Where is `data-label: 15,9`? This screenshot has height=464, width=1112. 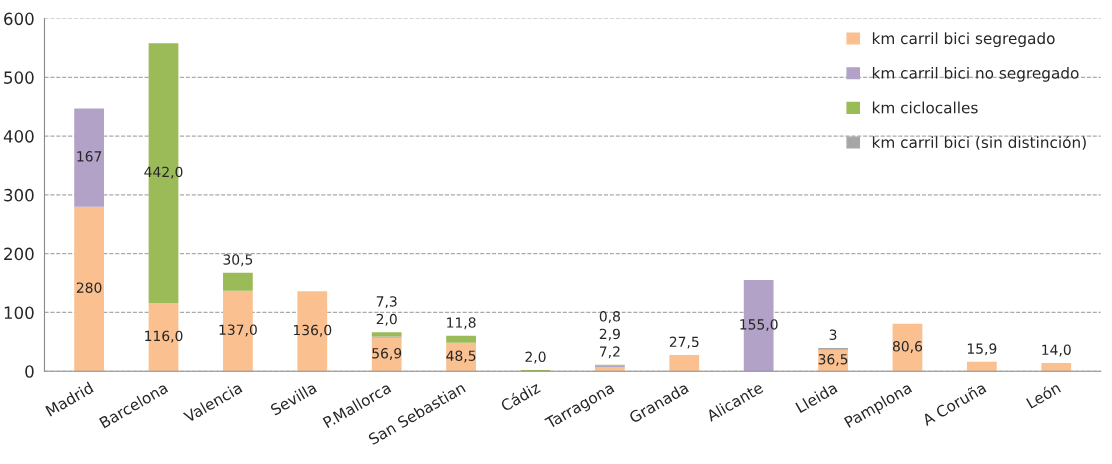
data-label: 15,9 is located at coordinates (982, 349).